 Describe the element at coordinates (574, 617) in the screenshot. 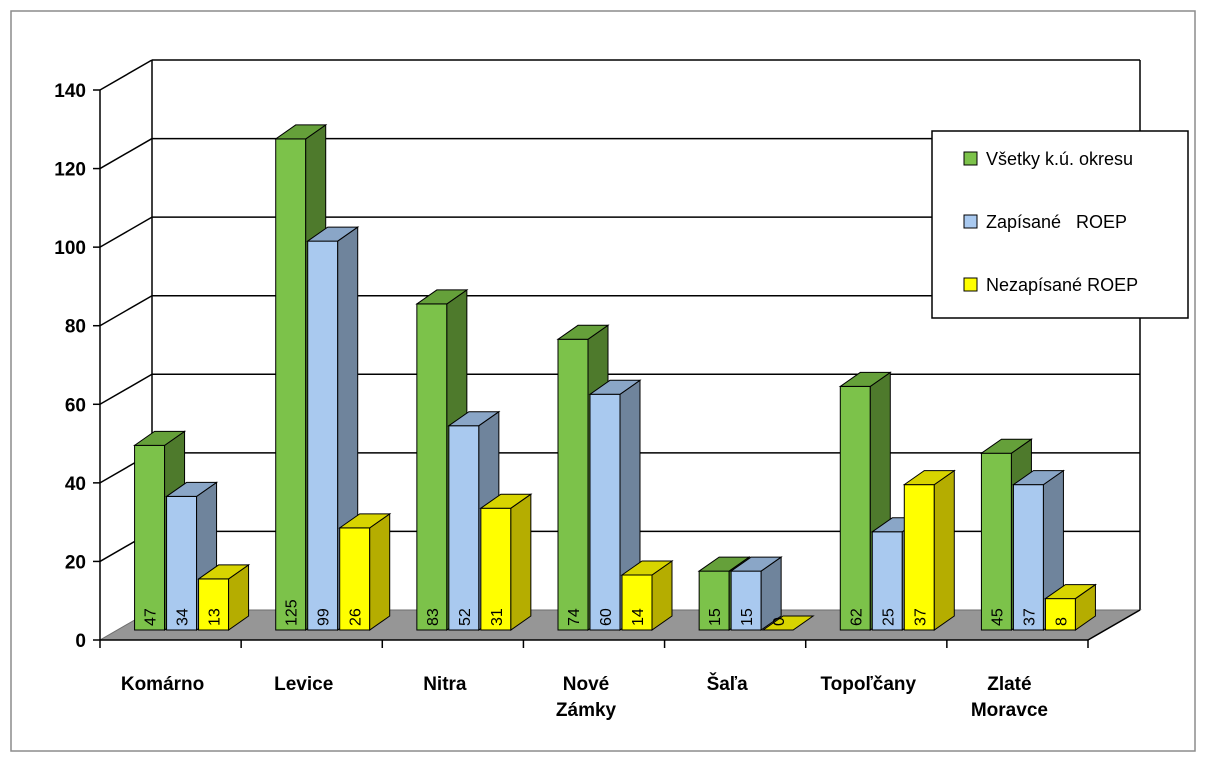

I see `data-label: 74` at that location.